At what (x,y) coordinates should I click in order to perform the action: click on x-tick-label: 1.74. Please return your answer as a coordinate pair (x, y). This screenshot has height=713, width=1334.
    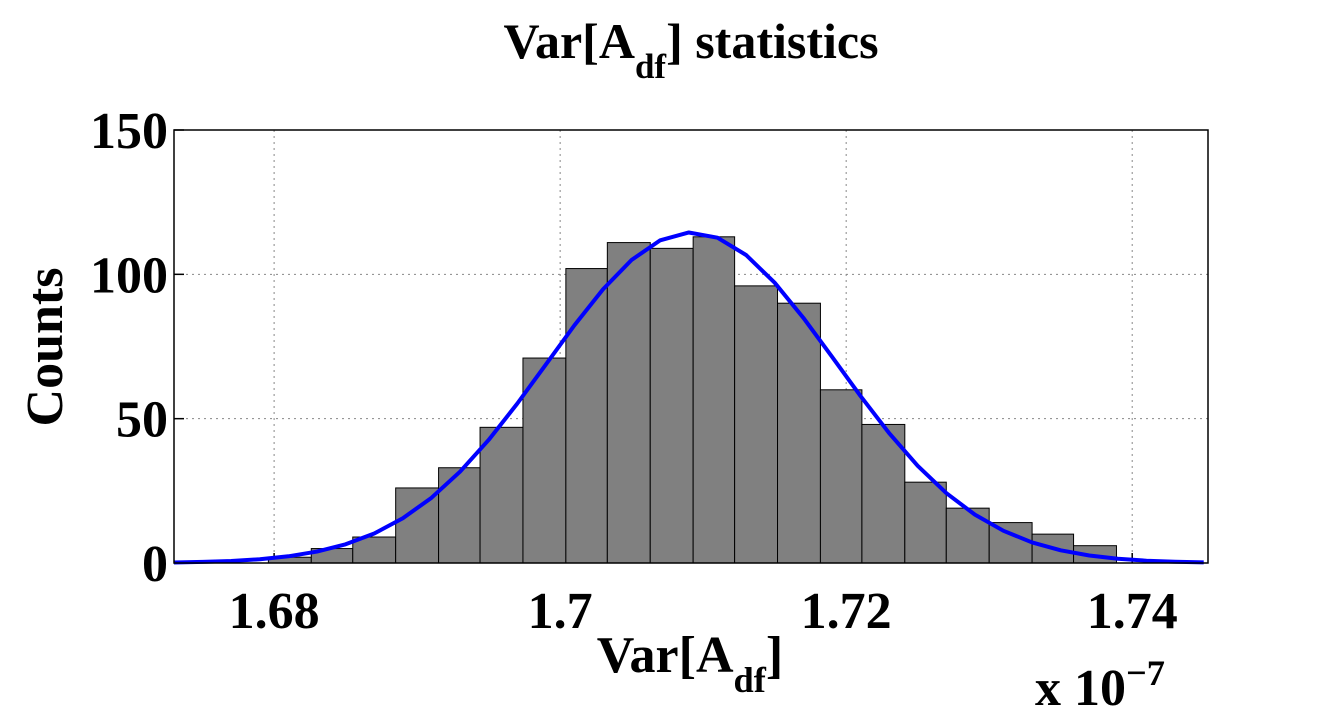
    Looking at the image, I should click on (1132, 611).